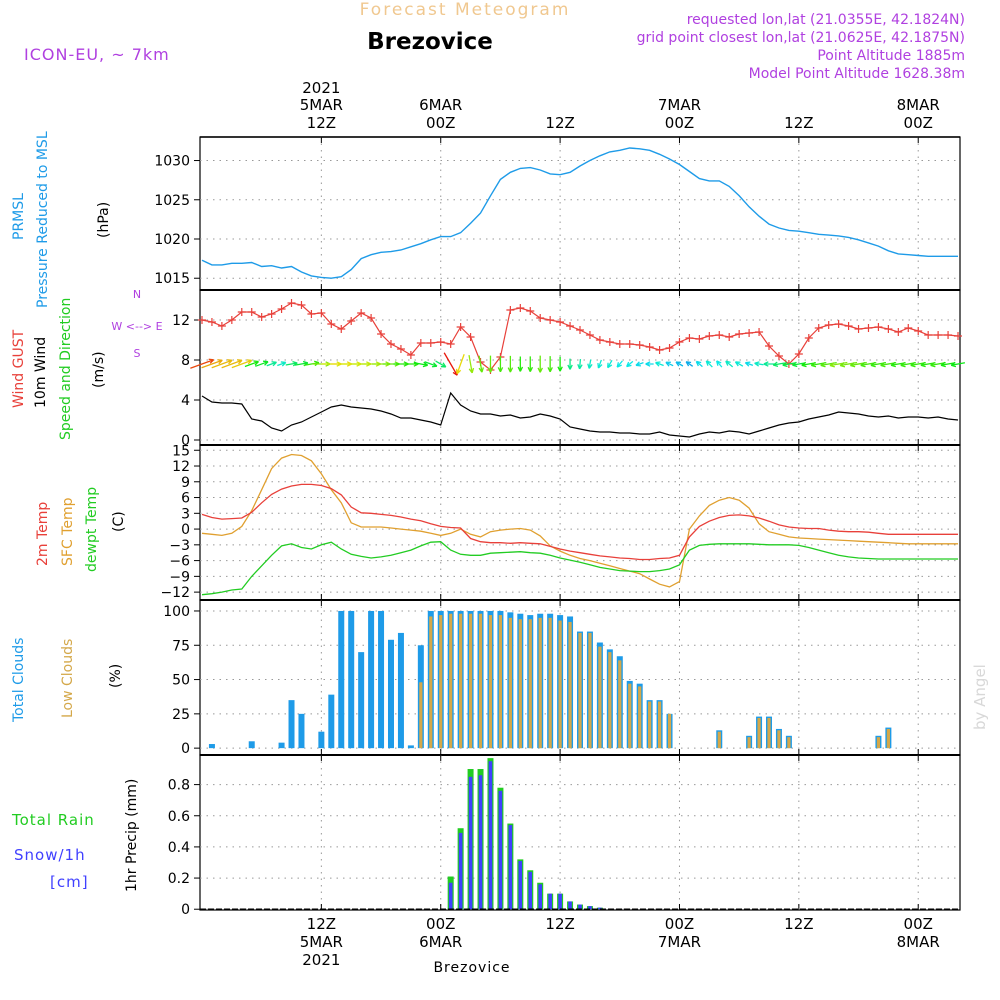 The image size is (1000, 1000). Describe the element at coordinates (980, 697) in the screenshot. I see `credit-watermark: by Angel` at that location.